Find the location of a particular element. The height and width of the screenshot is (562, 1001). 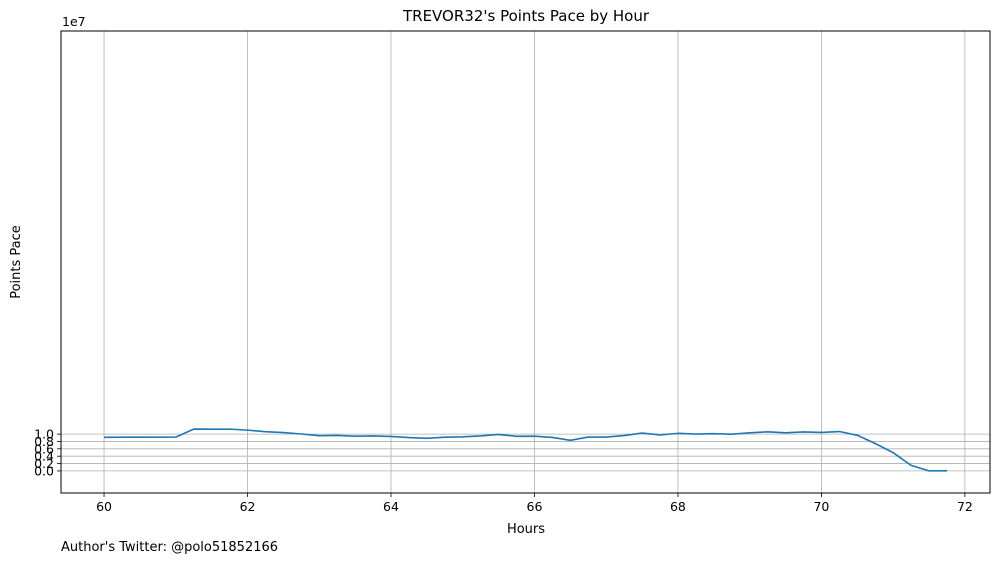

y-tick-label: 0.2 is located at coordinates (44, 463).